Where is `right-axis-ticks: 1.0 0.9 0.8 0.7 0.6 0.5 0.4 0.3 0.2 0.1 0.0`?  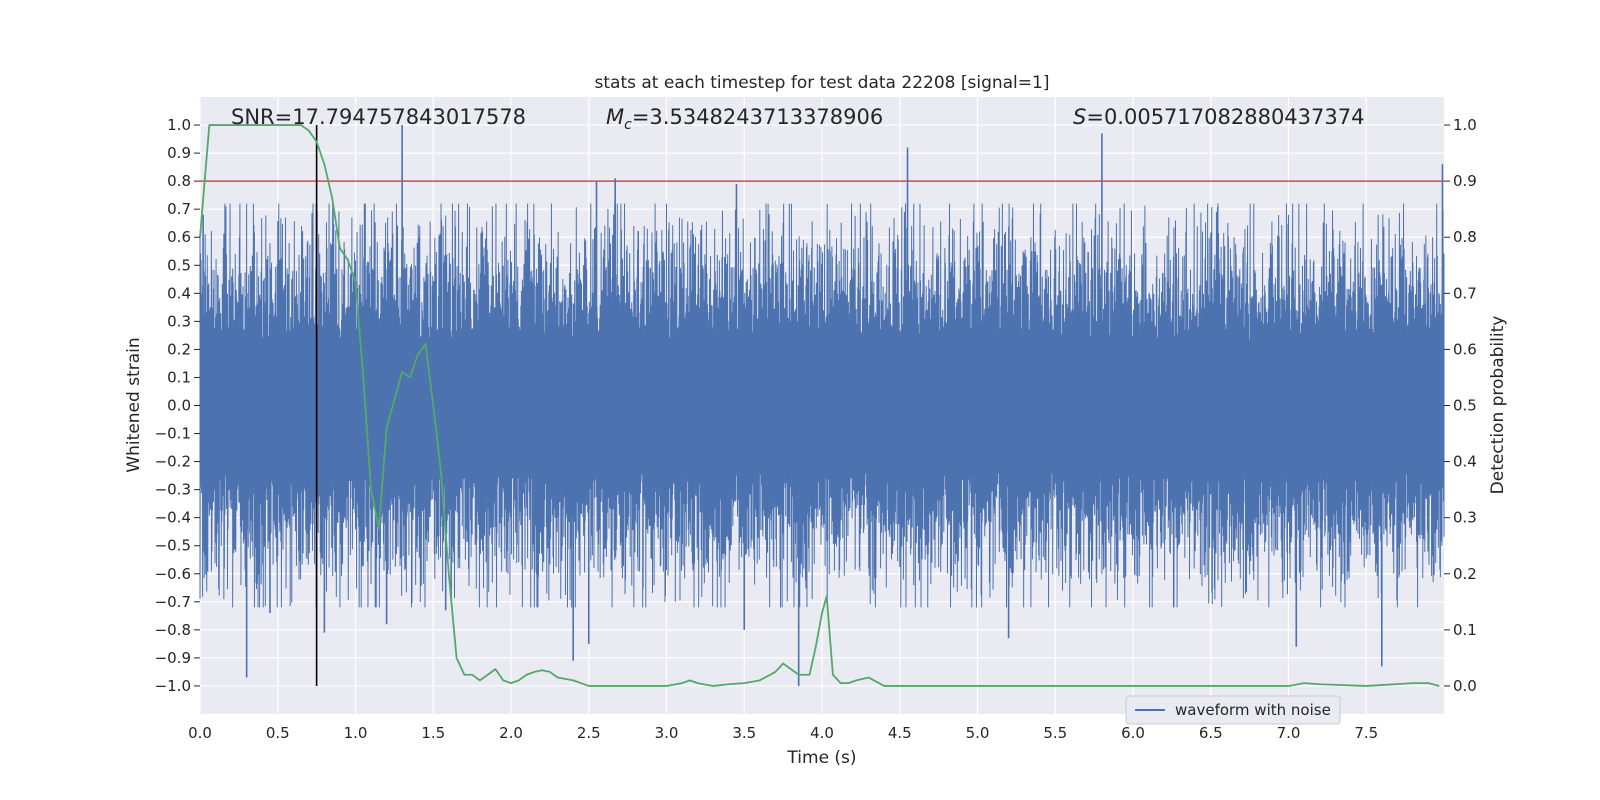 right-axis-ticks: 1.0 0.9 0.8 0.7 0.6 0.5 0.4 0.3 0.2 0.1 0.0 is located at coordinates (1460, 405).